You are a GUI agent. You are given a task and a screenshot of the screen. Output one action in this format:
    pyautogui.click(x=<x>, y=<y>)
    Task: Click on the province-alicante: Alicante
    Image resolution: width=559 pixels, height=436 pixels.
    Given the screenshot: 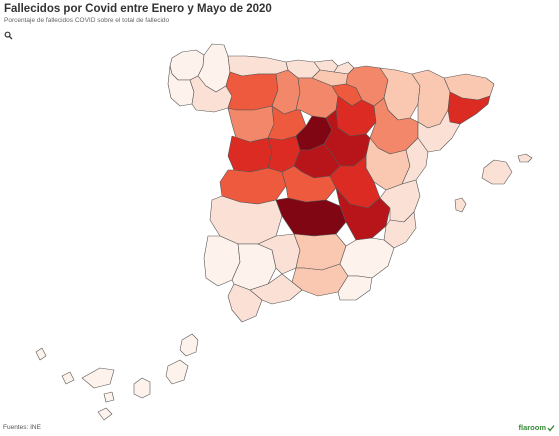 What is the action you would take?
    pyautogui.click(x=400, y=230)
    